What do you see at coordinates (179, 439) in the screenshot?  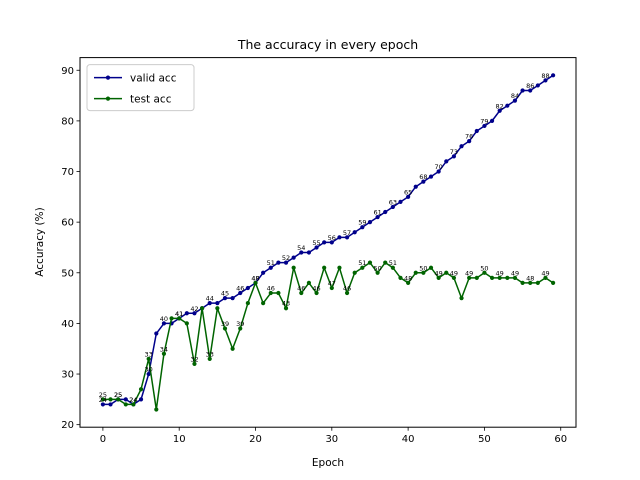 I see `x-tick-label: 10` at bounding box center [179, 439].